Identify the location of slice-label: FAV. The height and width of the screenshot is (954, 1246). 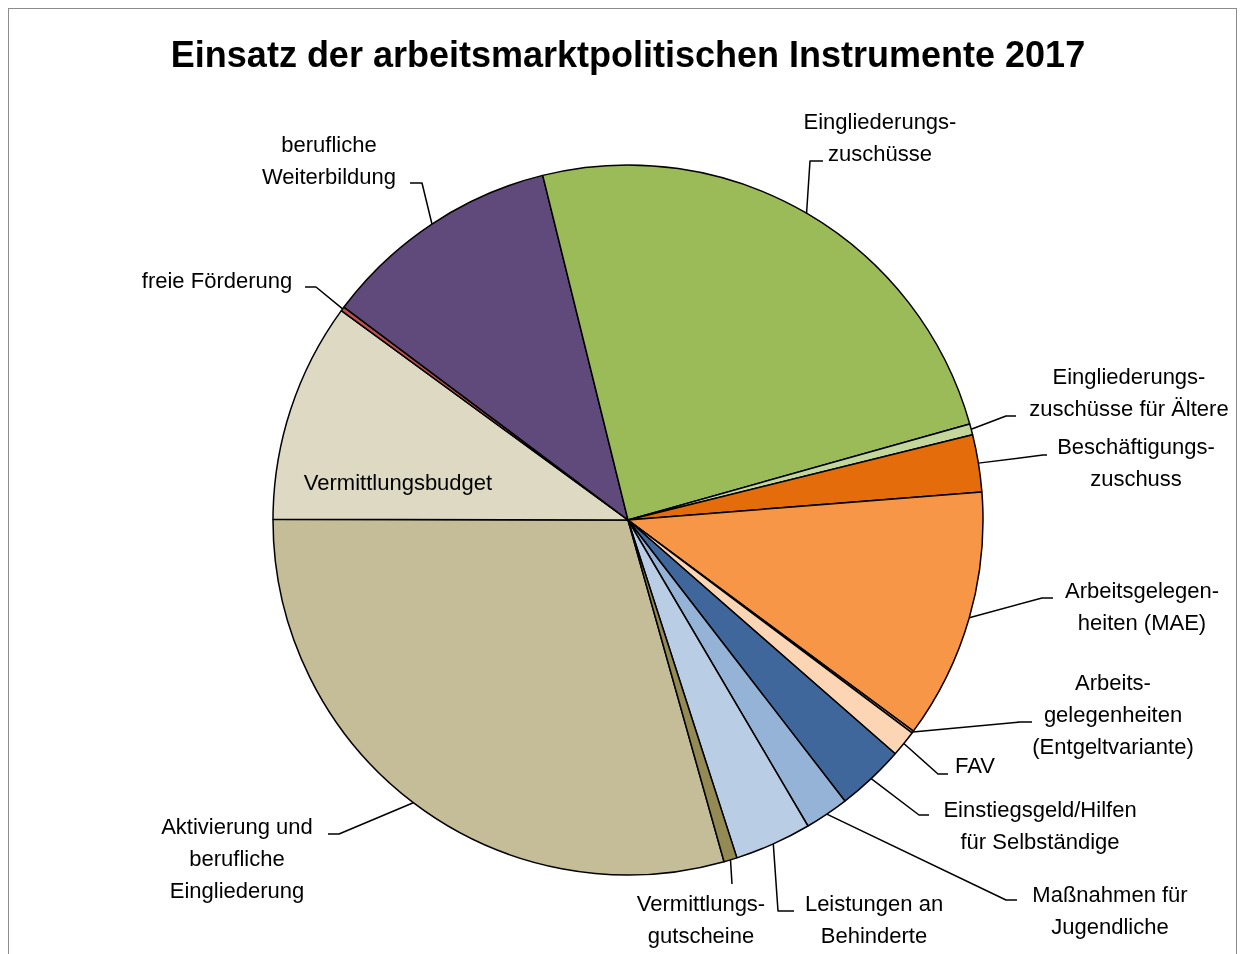
(975, 765).